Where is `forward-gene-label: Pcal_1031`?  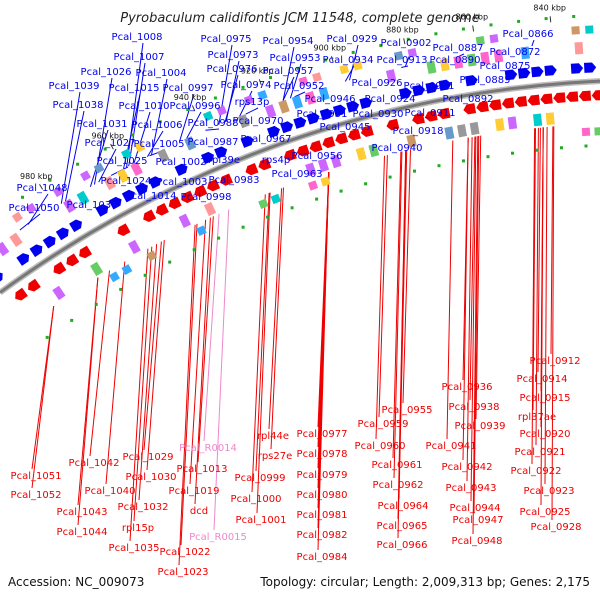
forward-gene-label: Pcal_1031 is located at coordinates (102, 124).